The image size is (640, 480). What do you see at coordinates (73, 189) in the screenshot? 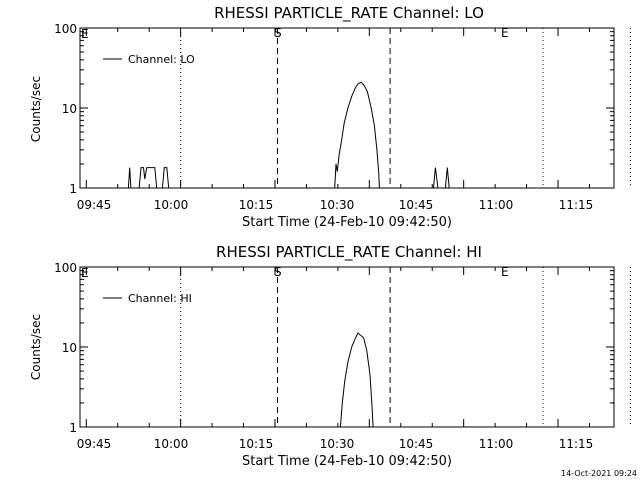
I see `panel-lo-ytick-label: 1` at bounding box center [73, 189].